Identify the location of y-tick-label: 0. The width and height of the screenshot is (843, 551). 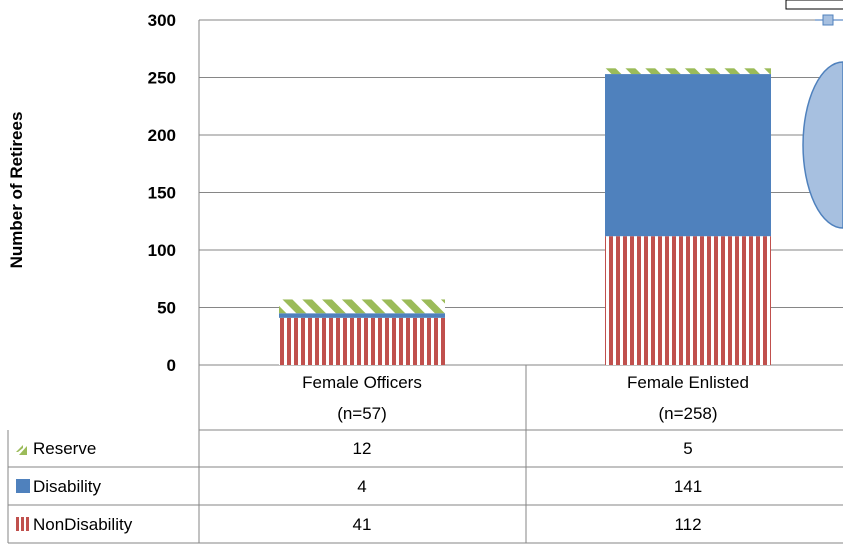
(171, 365).